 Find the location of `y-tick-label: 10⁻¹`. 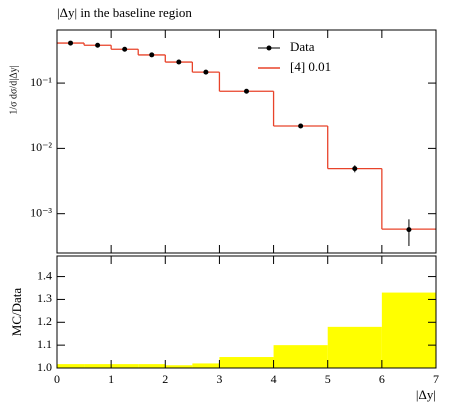

y-tick-label: 10⁻¹ is located at coordinates (41, 82).